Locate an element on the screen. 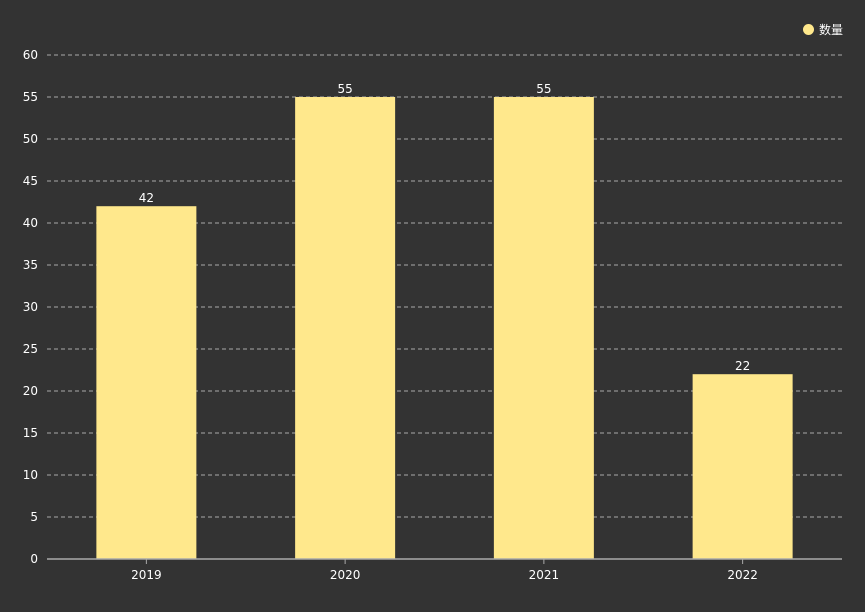 The image size is (865, 612). bar-2020 is located at coordinates (345, 328).